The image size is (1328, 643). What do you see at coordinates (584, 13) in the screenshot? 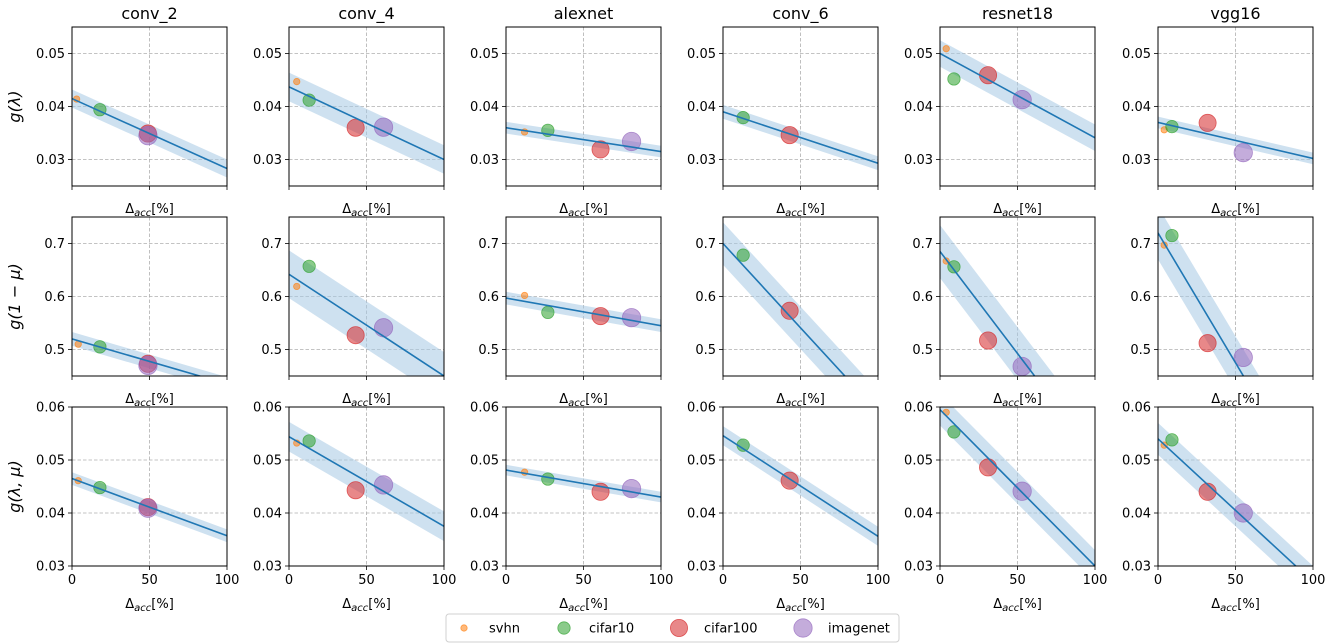
I see `column-title-alexnet: alexnet` at bounding box center [584, 13].